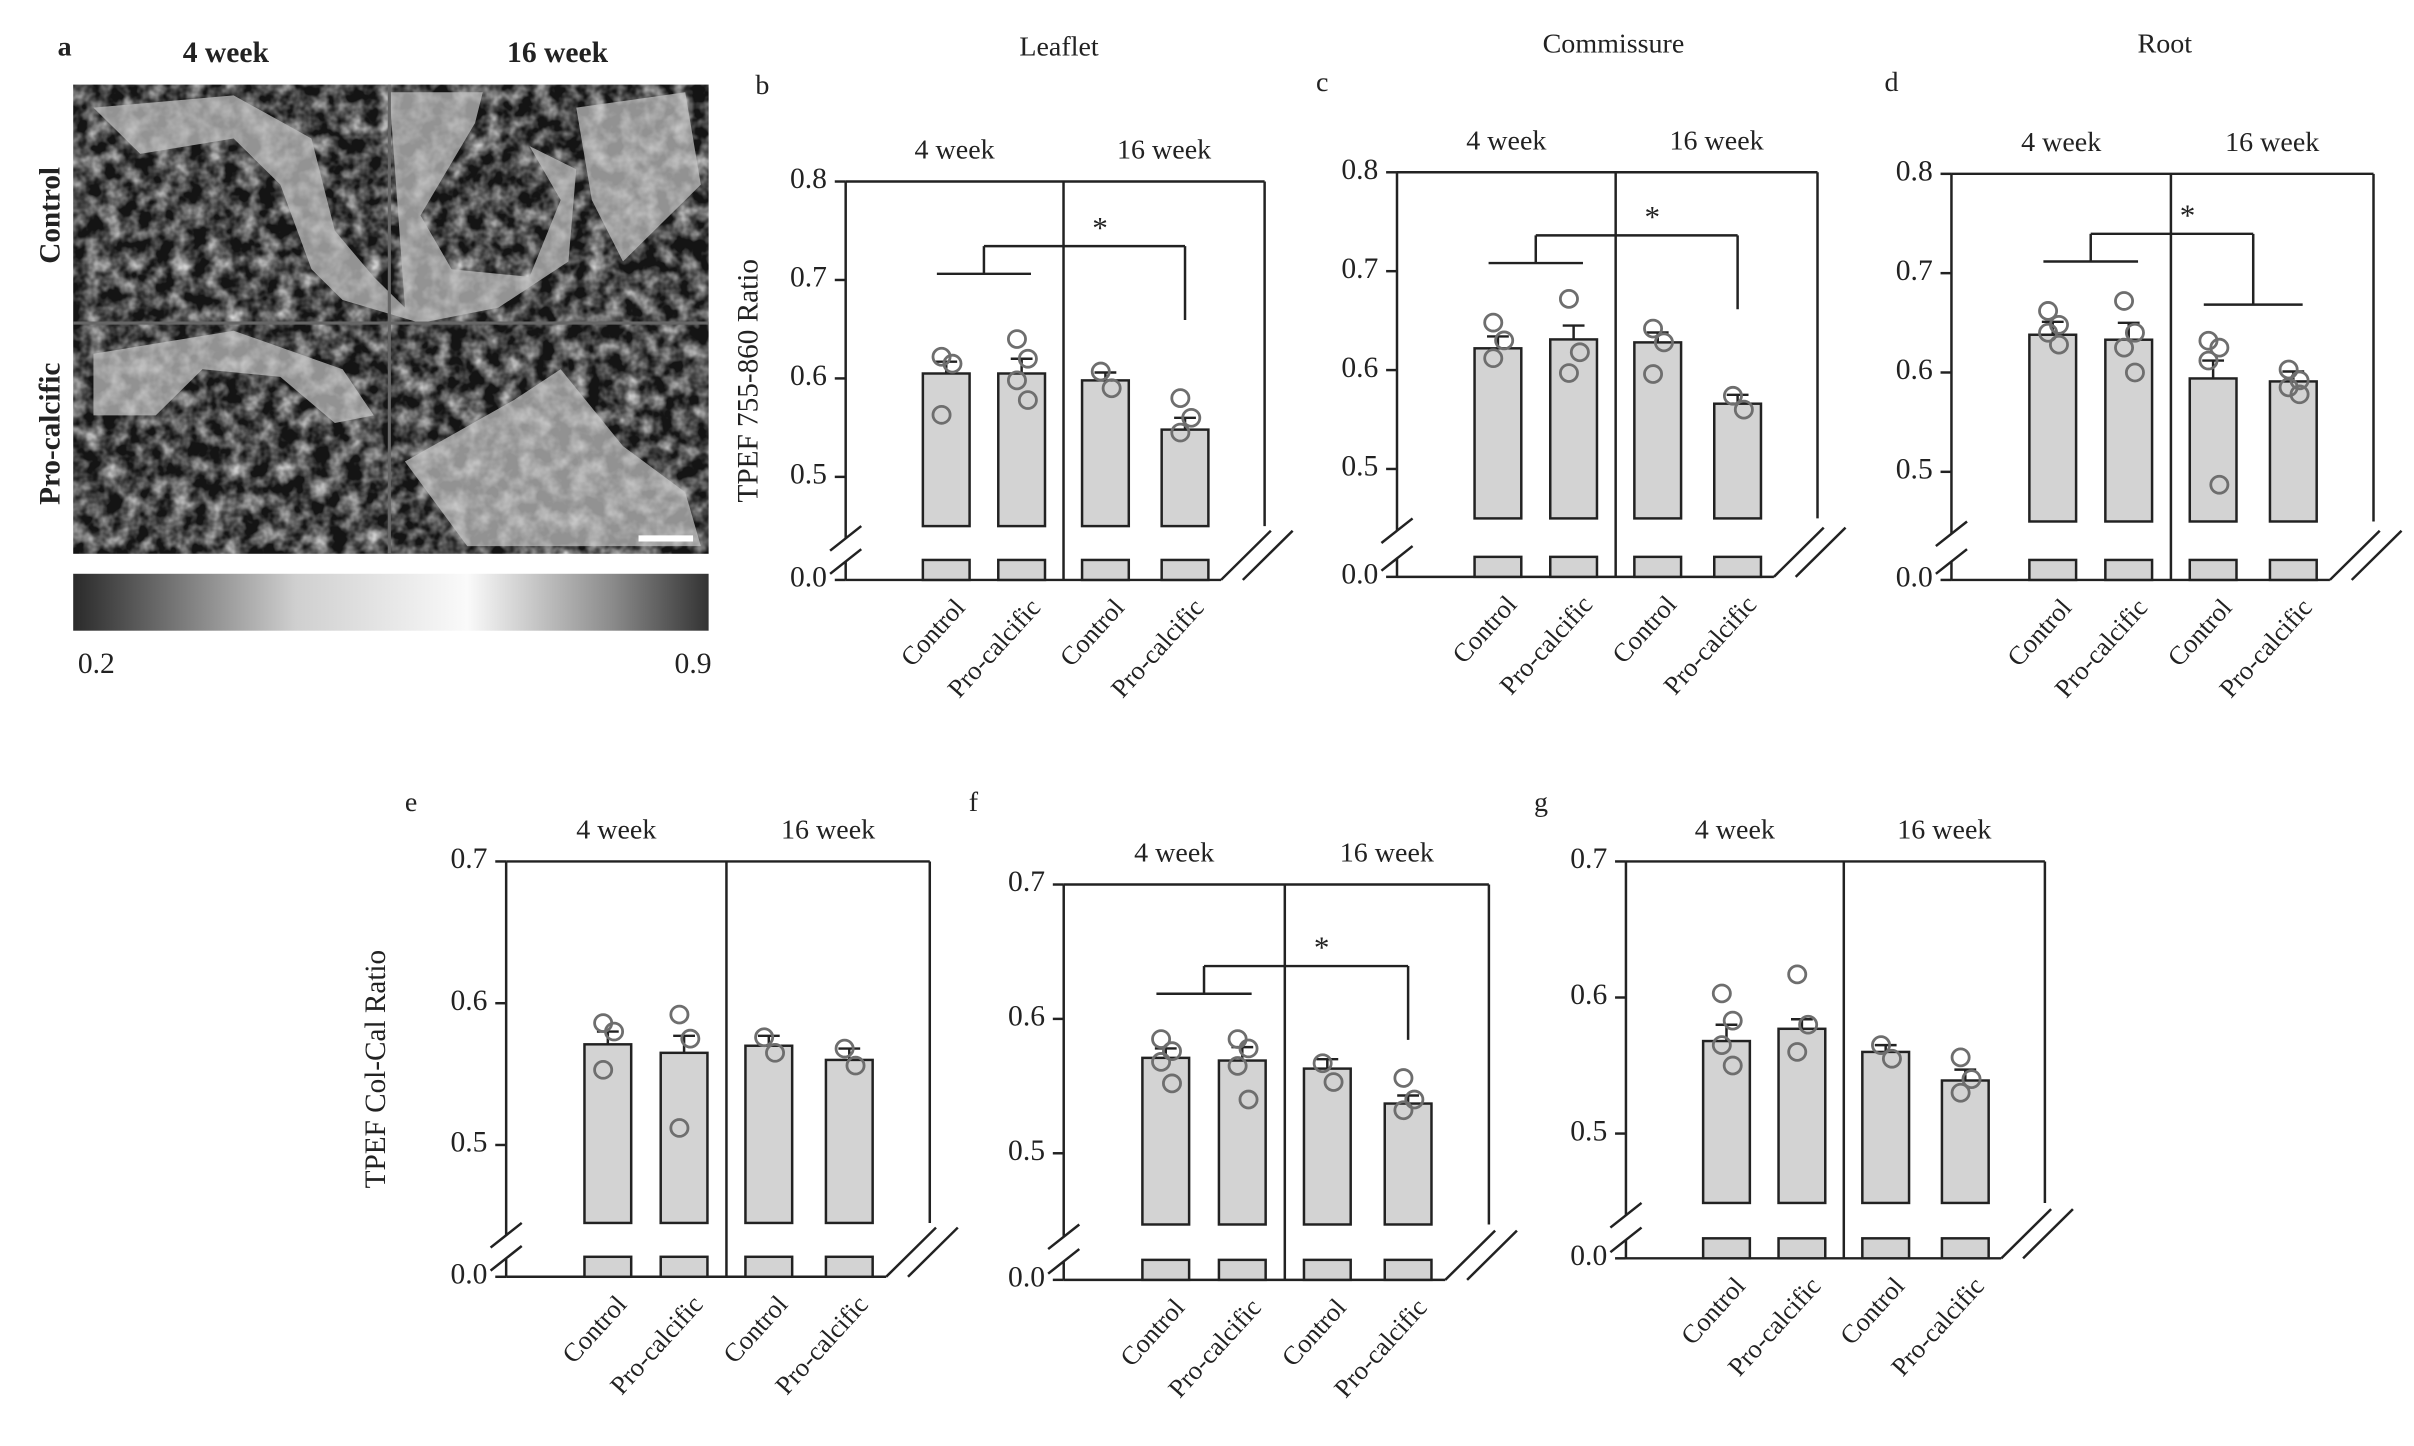 The width and height of the screenshot is (2414, 1446). I want to click on tissue, so click(397, 319).